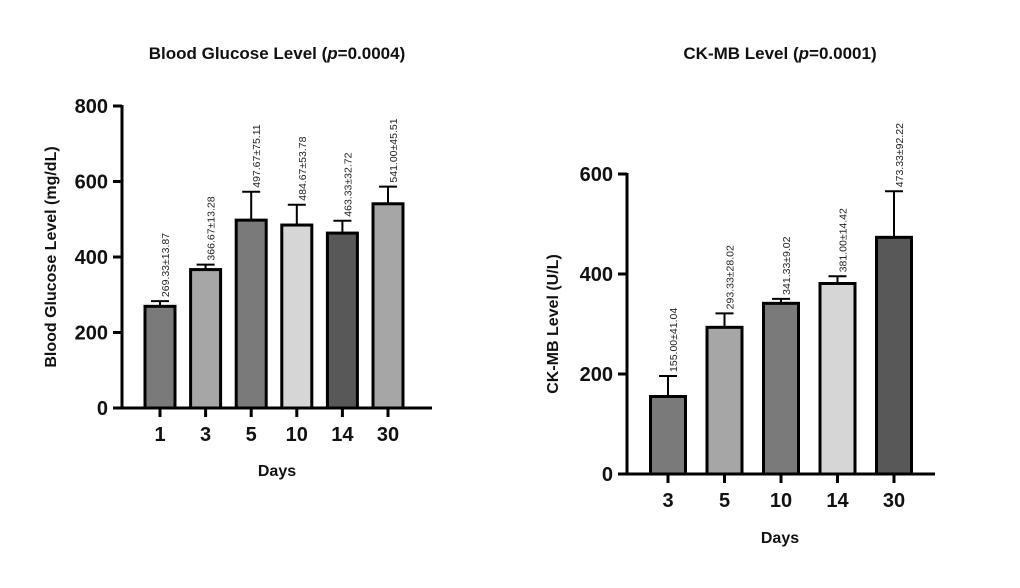 This screenshot has width=1020, height=588. Describe the element at coordinates (674, 340) in the screenshot. I see `data-label: 155.00±41.04` at that location.